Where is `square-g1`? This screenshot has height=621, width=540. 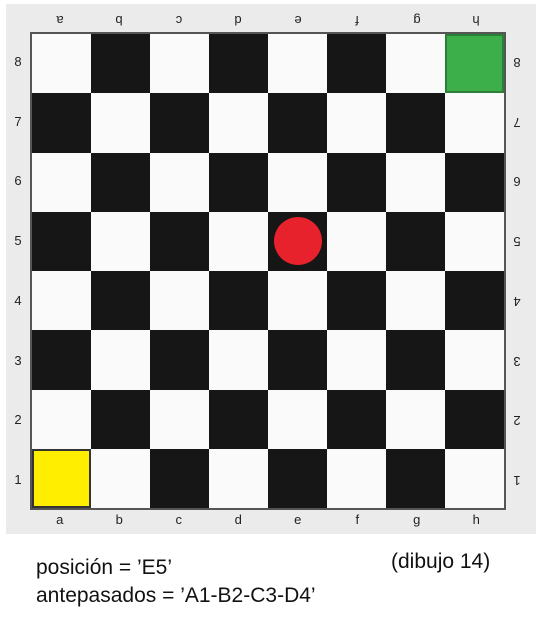
square-g1 is located at coordinates (415, 478).